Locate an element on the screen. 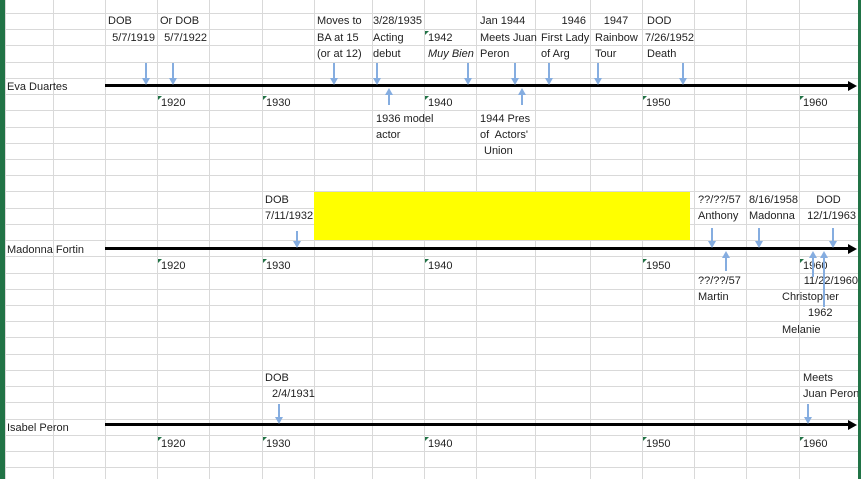  annotation-text: 3/28/1935 is located at coordinates (397, 21).